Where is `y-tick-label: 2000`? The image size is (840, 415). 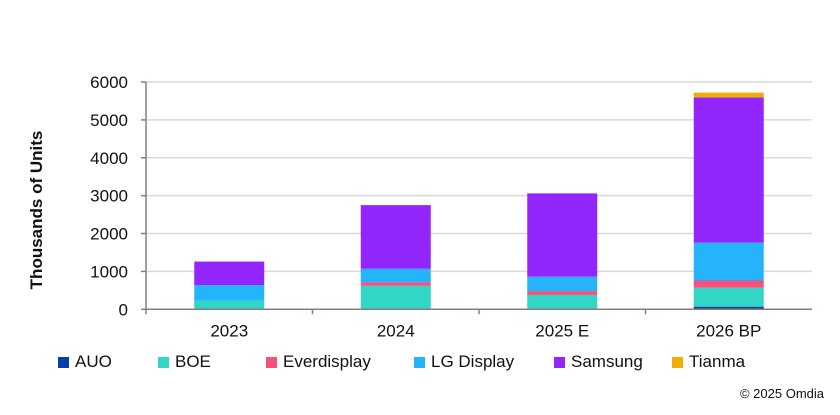
y-tick-label: 2000 is located at coordinates (109, 234).